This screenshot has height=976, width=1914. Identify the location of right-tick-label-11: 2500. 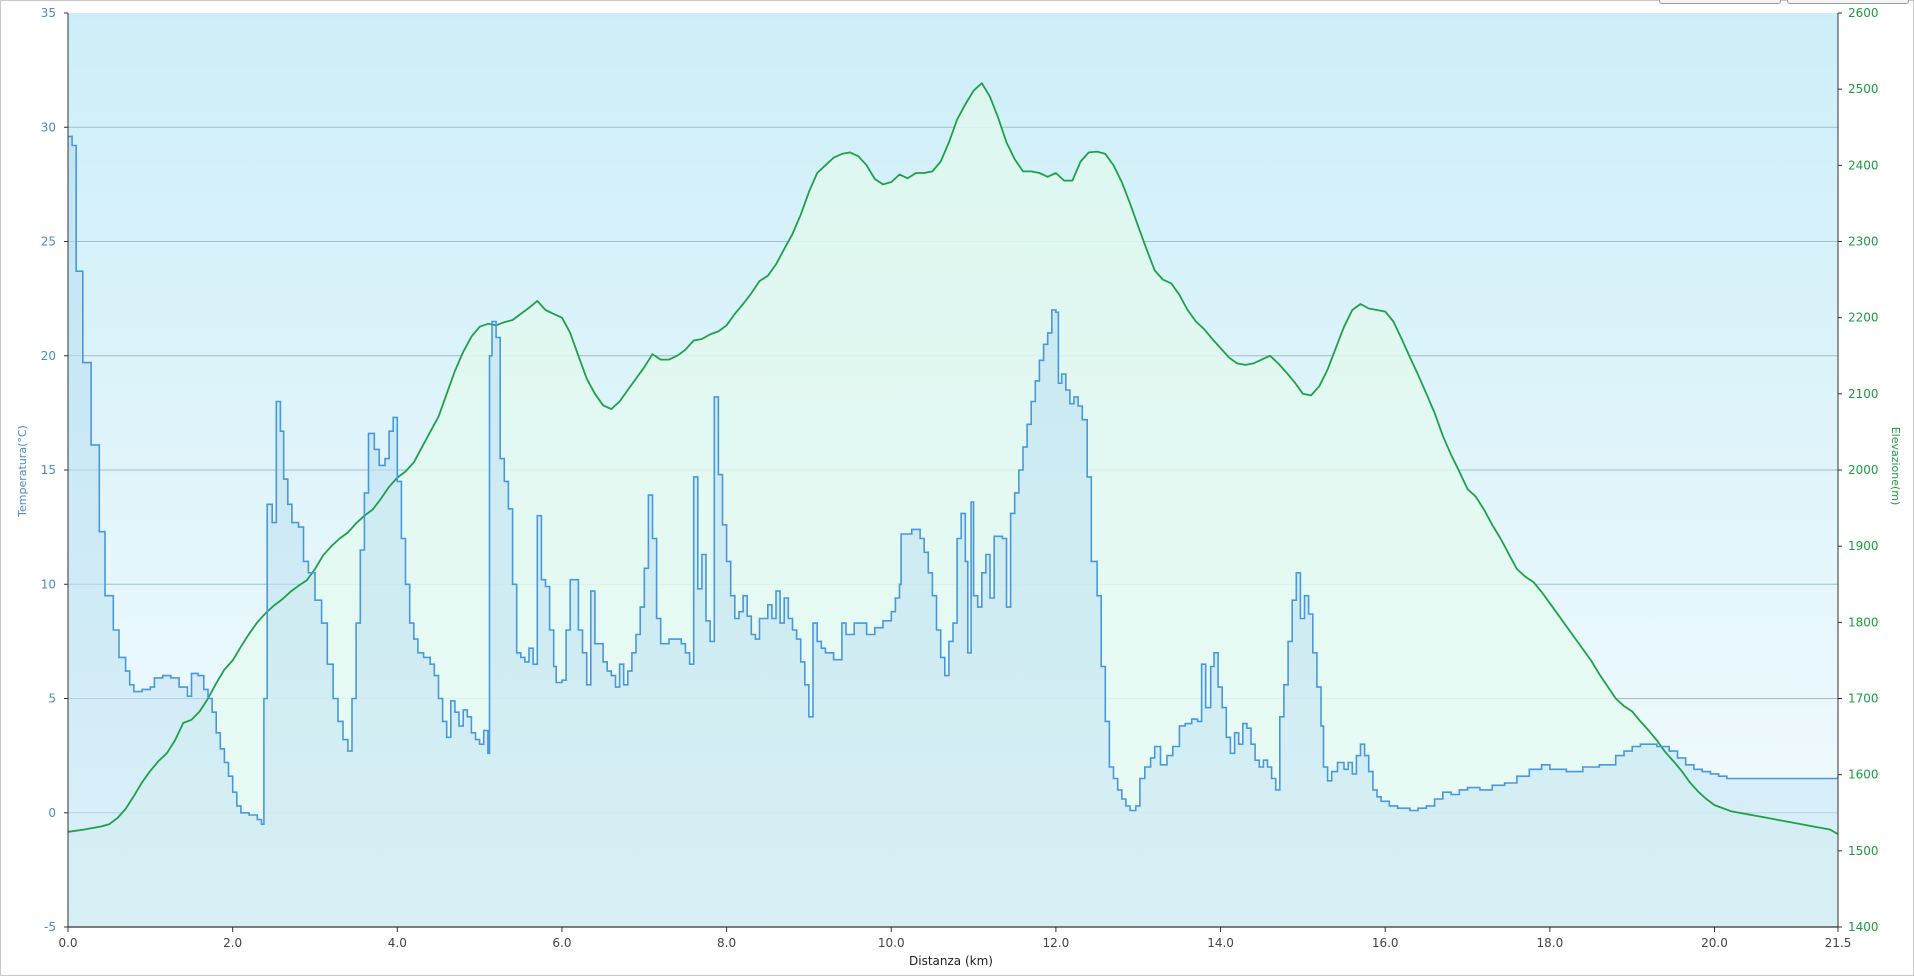
(1863, 89).